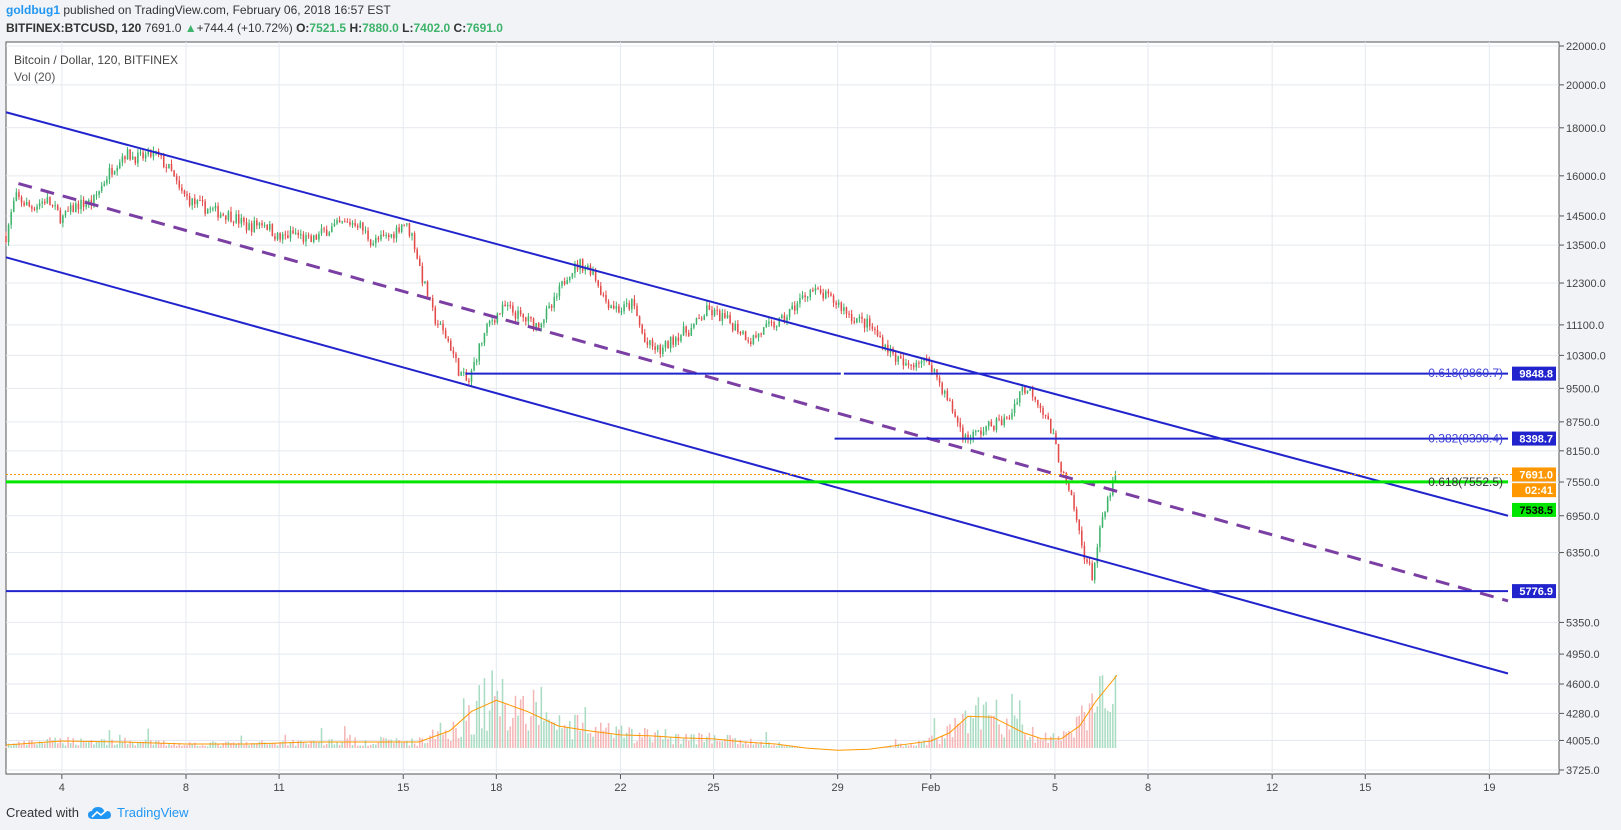  I want to click on price-tick-label: 10300.0, so click(1586, 356).